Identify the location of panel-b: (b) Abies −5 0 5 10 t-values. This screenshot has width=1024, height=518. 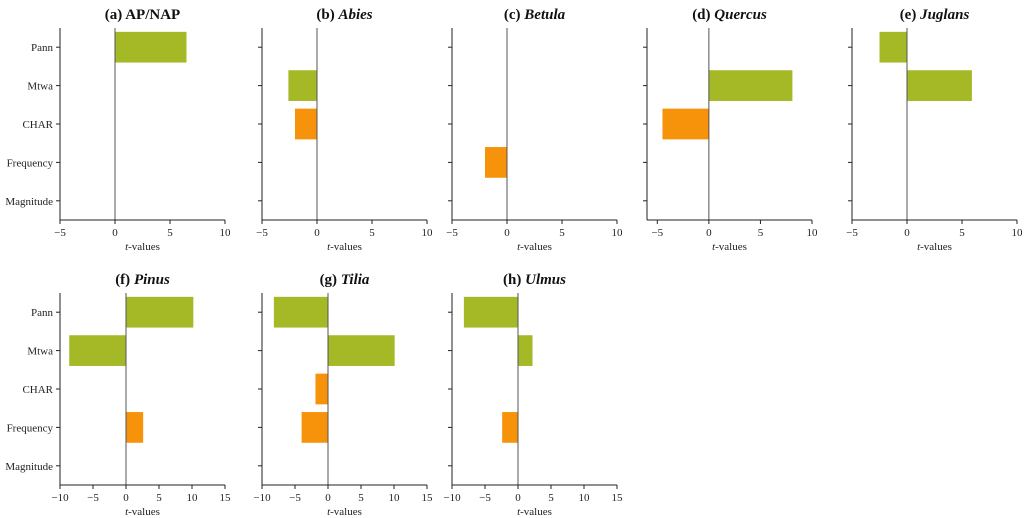
(344, 130).